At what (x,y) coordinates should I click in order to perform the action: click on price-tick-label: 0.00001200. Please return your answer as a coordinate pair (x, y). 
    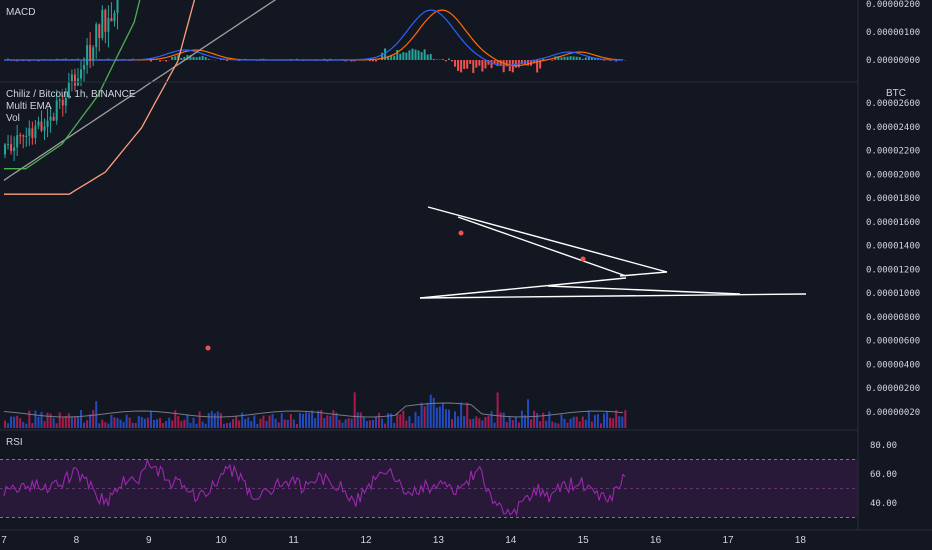
    Looking at the image, I should click on (893, 270).